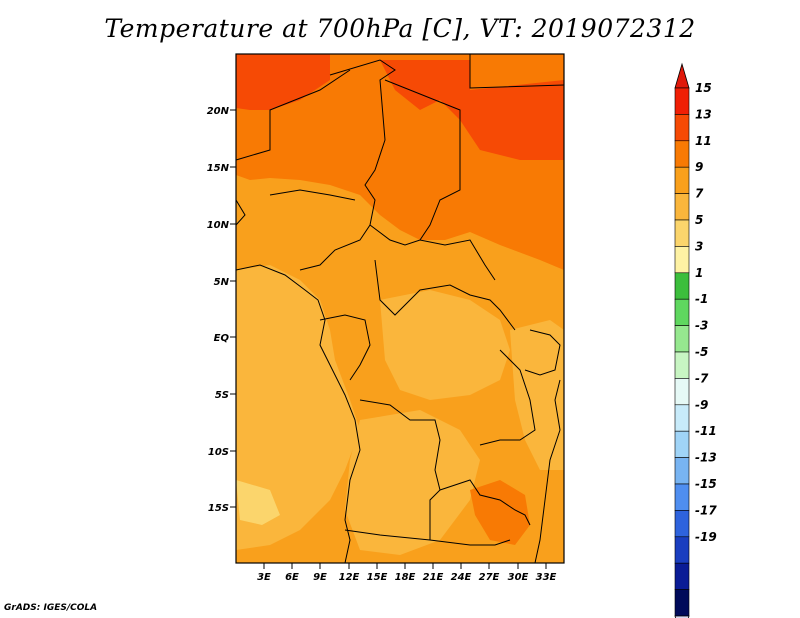 The image size is (800, 618). Describe the element at coordinates (222, 395) in the screenshot. I see `lat-label: 5S` at that location.